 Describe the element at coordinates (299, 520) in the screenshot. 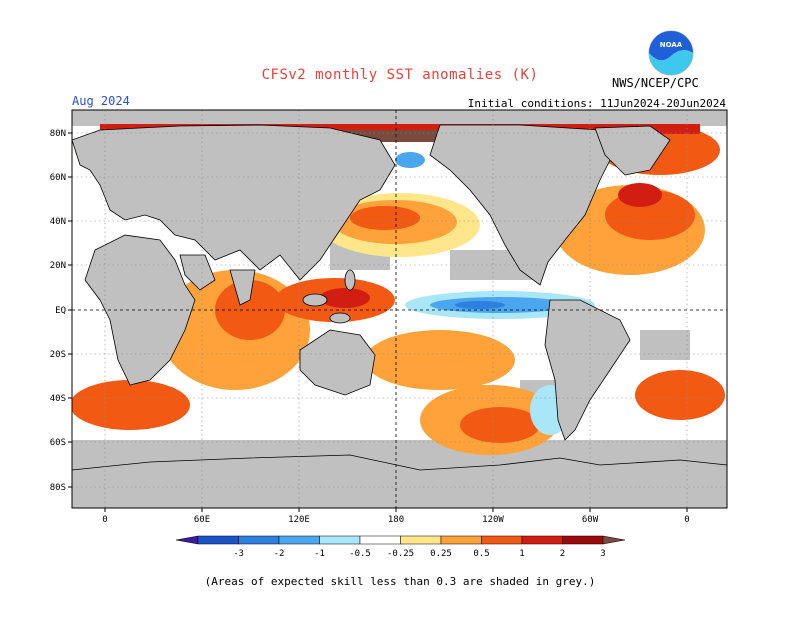

I see `lon-tick-label: 120E` at that location.